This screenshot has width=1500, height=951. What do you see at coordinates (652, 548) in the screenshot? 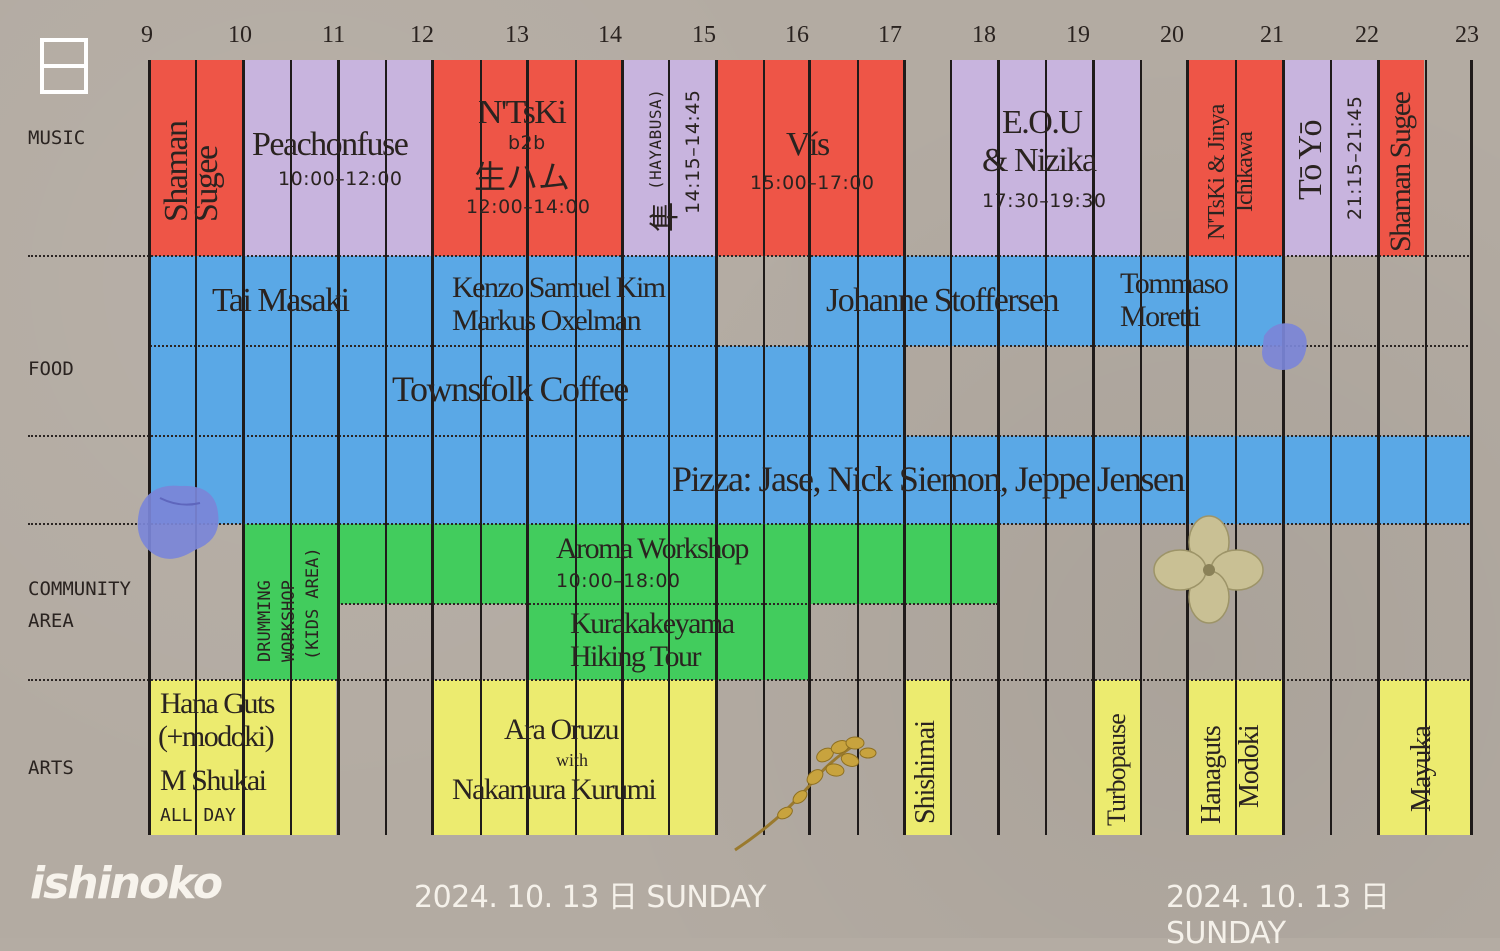
I see `aroma-name: Aroma Workshop` at bounding box center [652, 548].